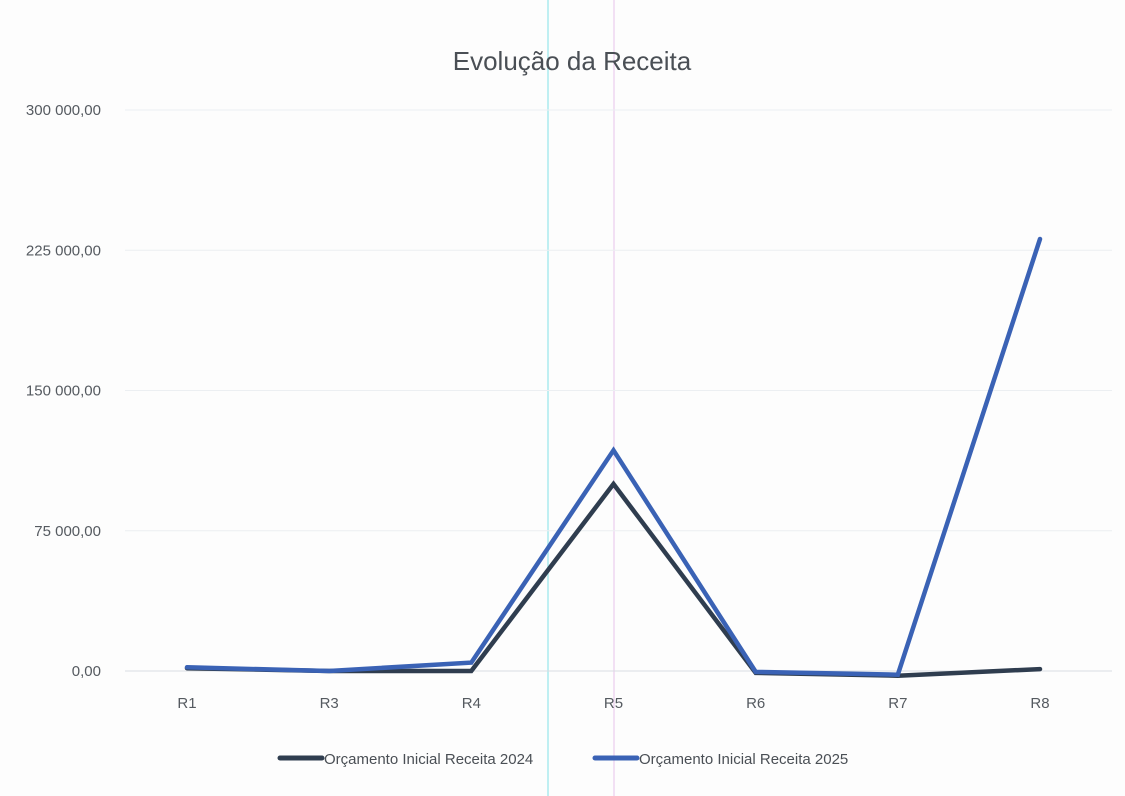 The width and height of the screenshot is (1125, 796). What do you see at coordinates (572, 61) in the screenshot?
I see `chart-title: Evolução da Receita` at bounding box center [572, 61].